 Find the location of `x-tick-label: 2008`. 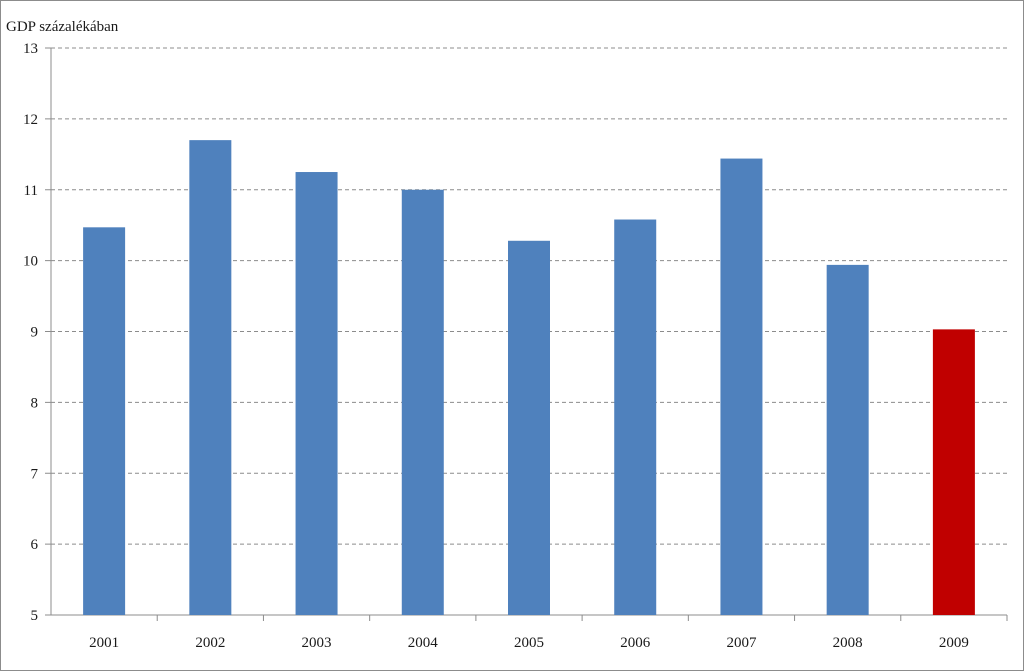

x-tick-label: 2008 is located at coordinates (848, 643).